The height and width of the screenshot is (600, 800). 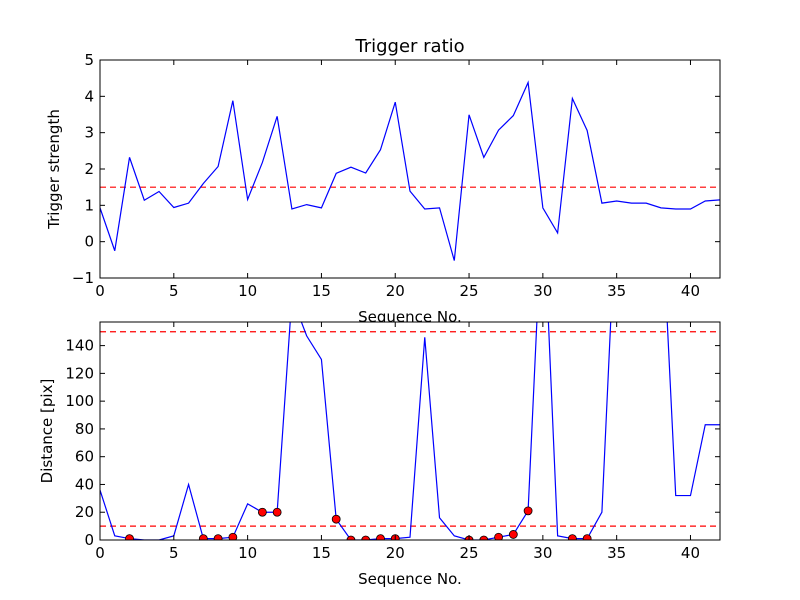 What do you see at coordinates (321, 553) in the screenshot?
I see `bottom-x-tick-label: 15` at bounding box center [321, 553].